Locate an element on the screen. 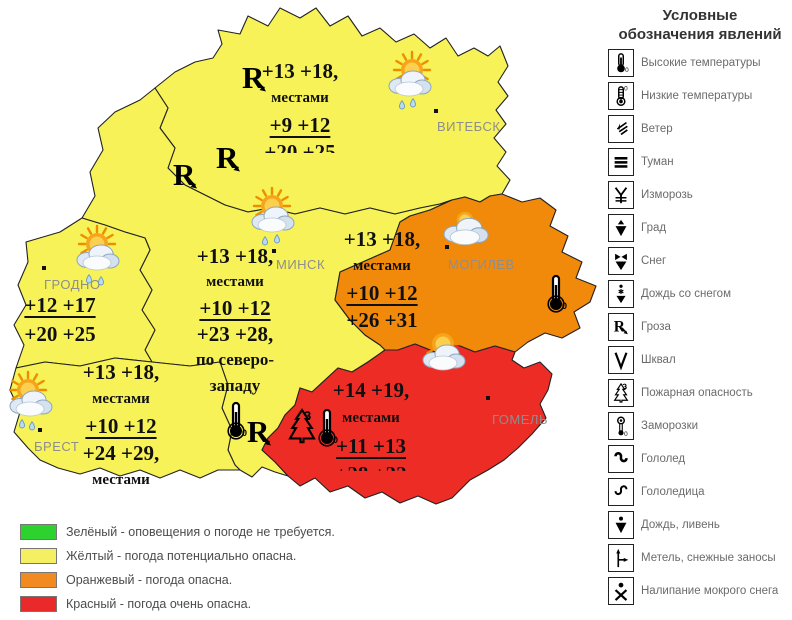  severity-row-orange: Оранжевый - погода опасна. is located at coordinates (177, 580).